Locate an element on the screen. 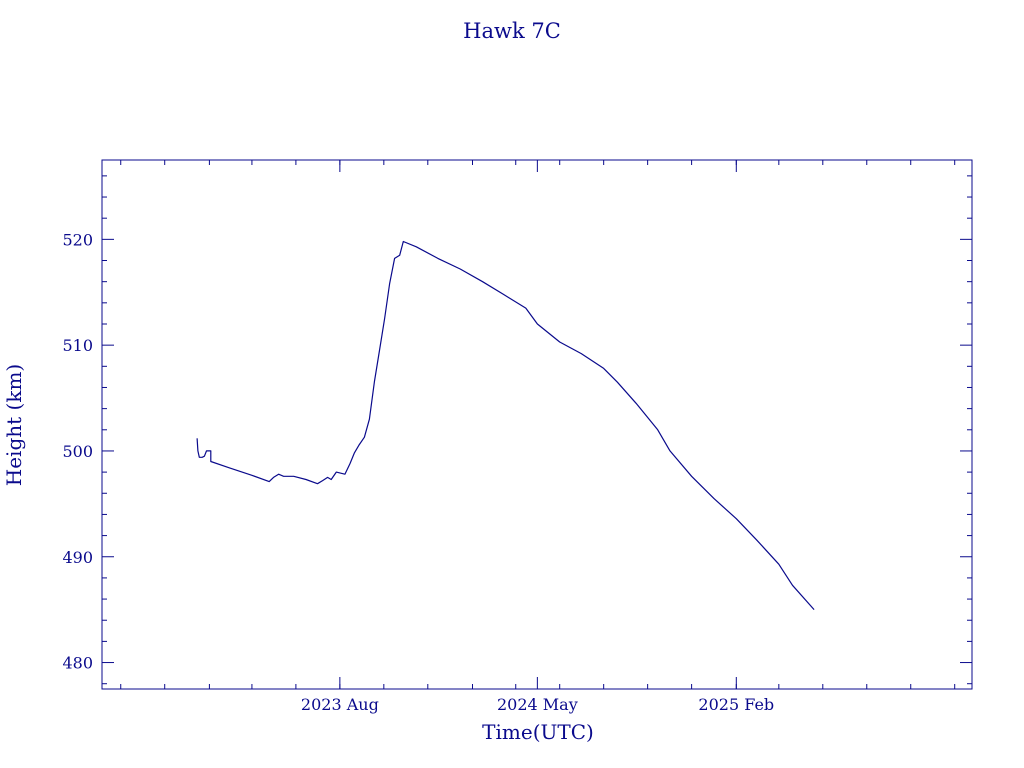 The image size is (1024, 768). y-tick-label: 500 is located at coordinates (77, 451).